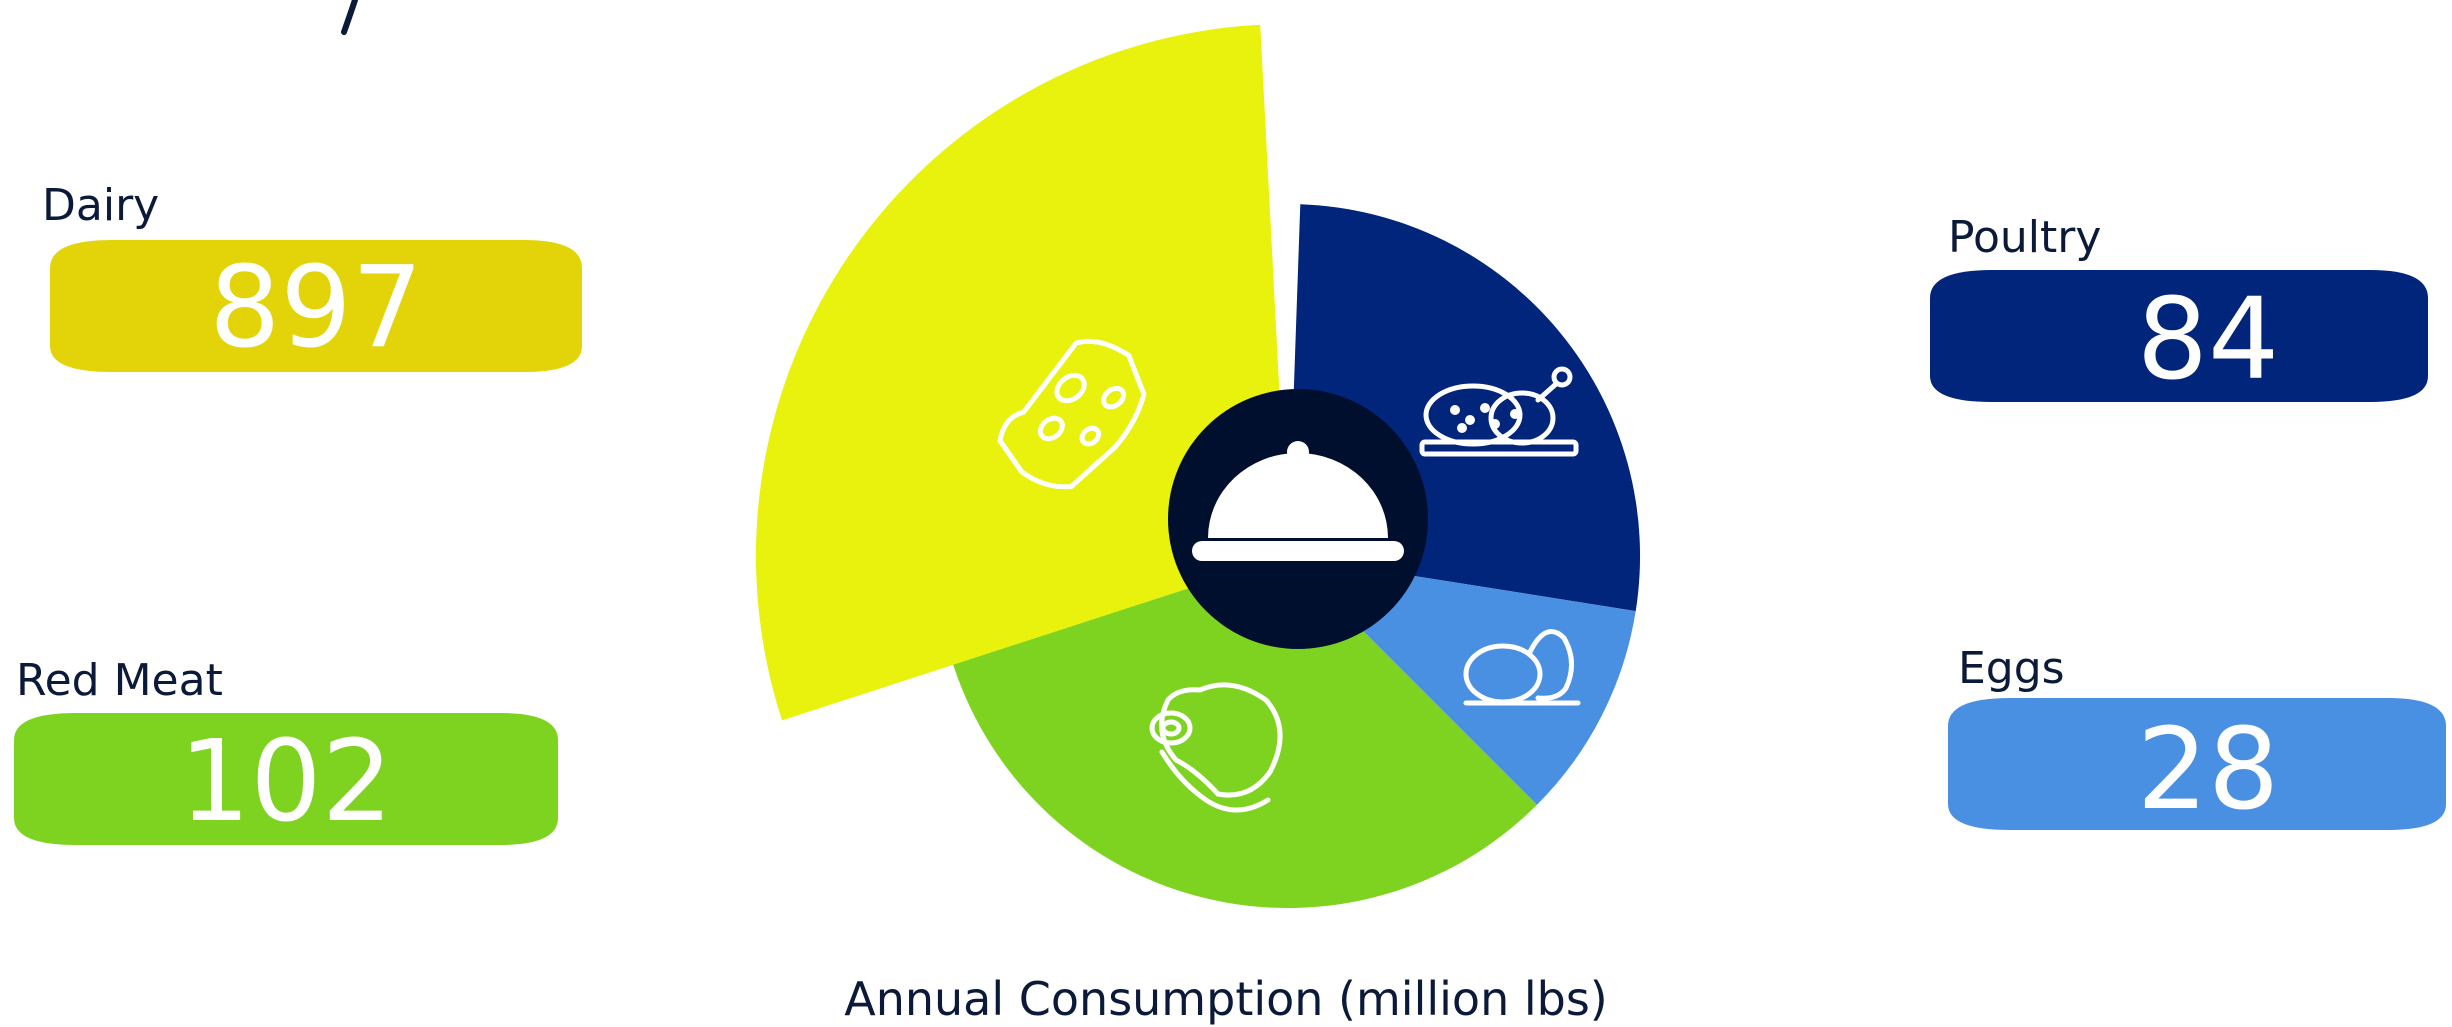 The width and height of the screenshot is (2452, 1027). Describe the element at coordinates (1072, 414) in the screenshot. I see `cheese-icon` at that location.